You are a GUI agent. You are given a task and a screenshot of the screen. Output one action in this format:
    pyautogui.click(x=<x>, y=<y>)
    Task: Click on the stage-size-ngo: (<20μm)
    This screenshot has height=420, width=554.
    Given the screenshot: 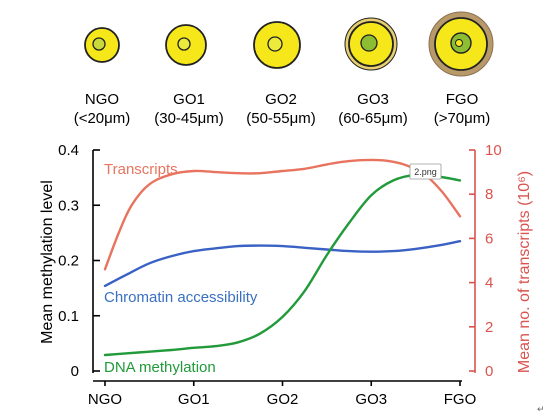 What is the action you would take?
    pyautogui.click(x=102, y=118)
    